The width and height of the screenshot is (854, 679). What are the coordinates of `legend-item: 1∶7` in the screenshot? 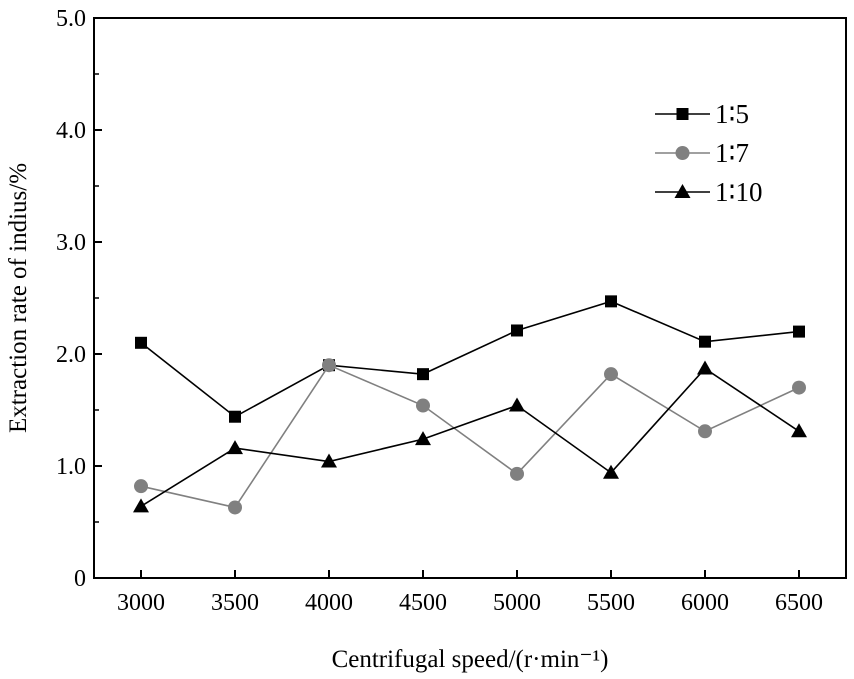 It's located at (702, 153).